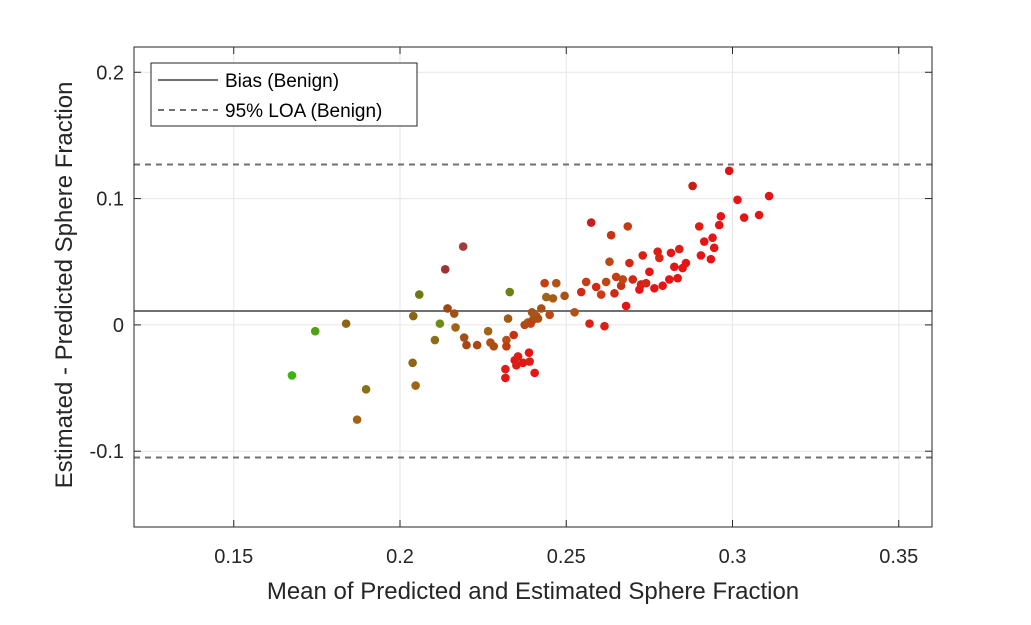  Describe the element at coordinates (110, 200) in the screenshot. I see `y-tick-label: 0.1` at that location.